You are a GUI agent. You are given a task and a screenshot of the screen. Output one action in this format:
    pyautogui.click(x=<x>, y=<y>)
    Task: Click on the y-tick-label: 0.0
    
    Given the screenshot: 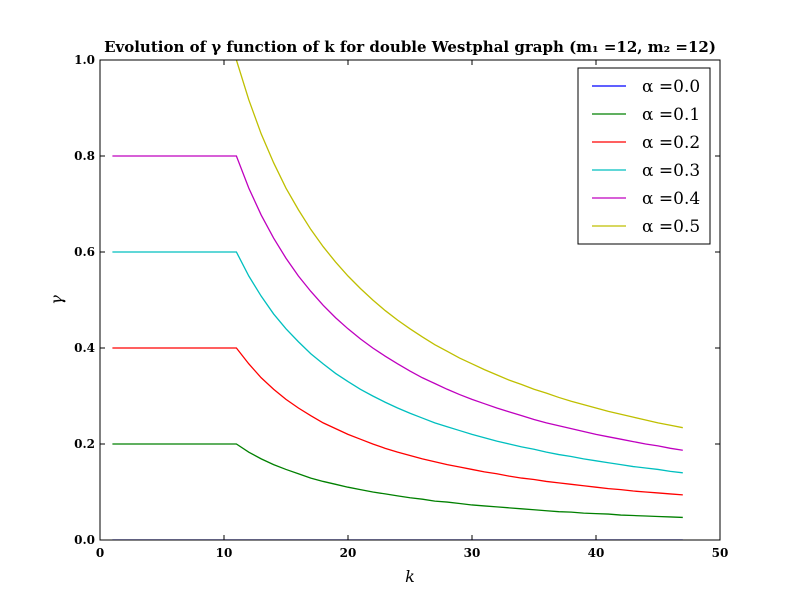 What is the action you would take?
    pyautogui.click(x=84, y=540)
    